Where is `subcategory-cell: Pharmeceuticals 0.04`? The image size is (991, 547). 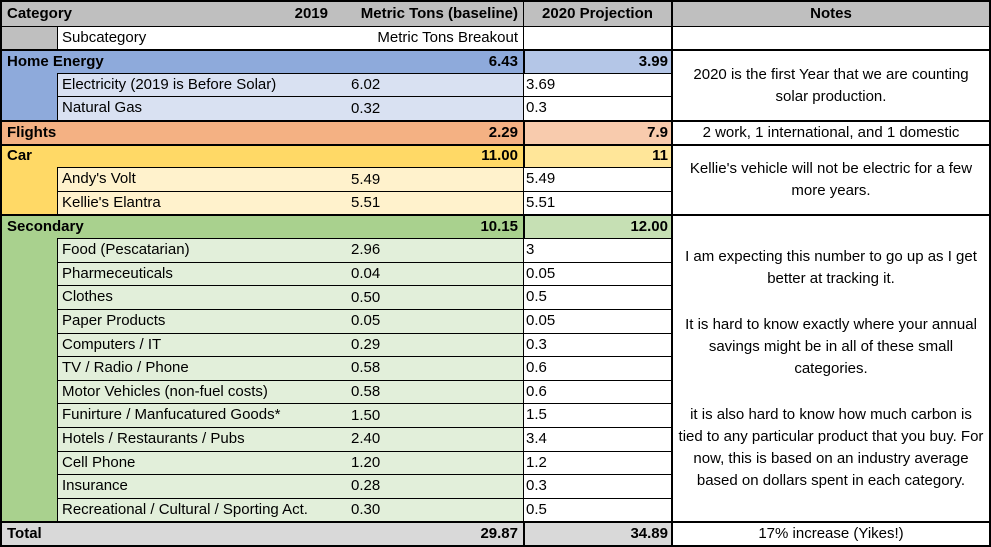 subcategory-cell: Pharmeceuticals 0.04 is located at coordinates (290, 273).